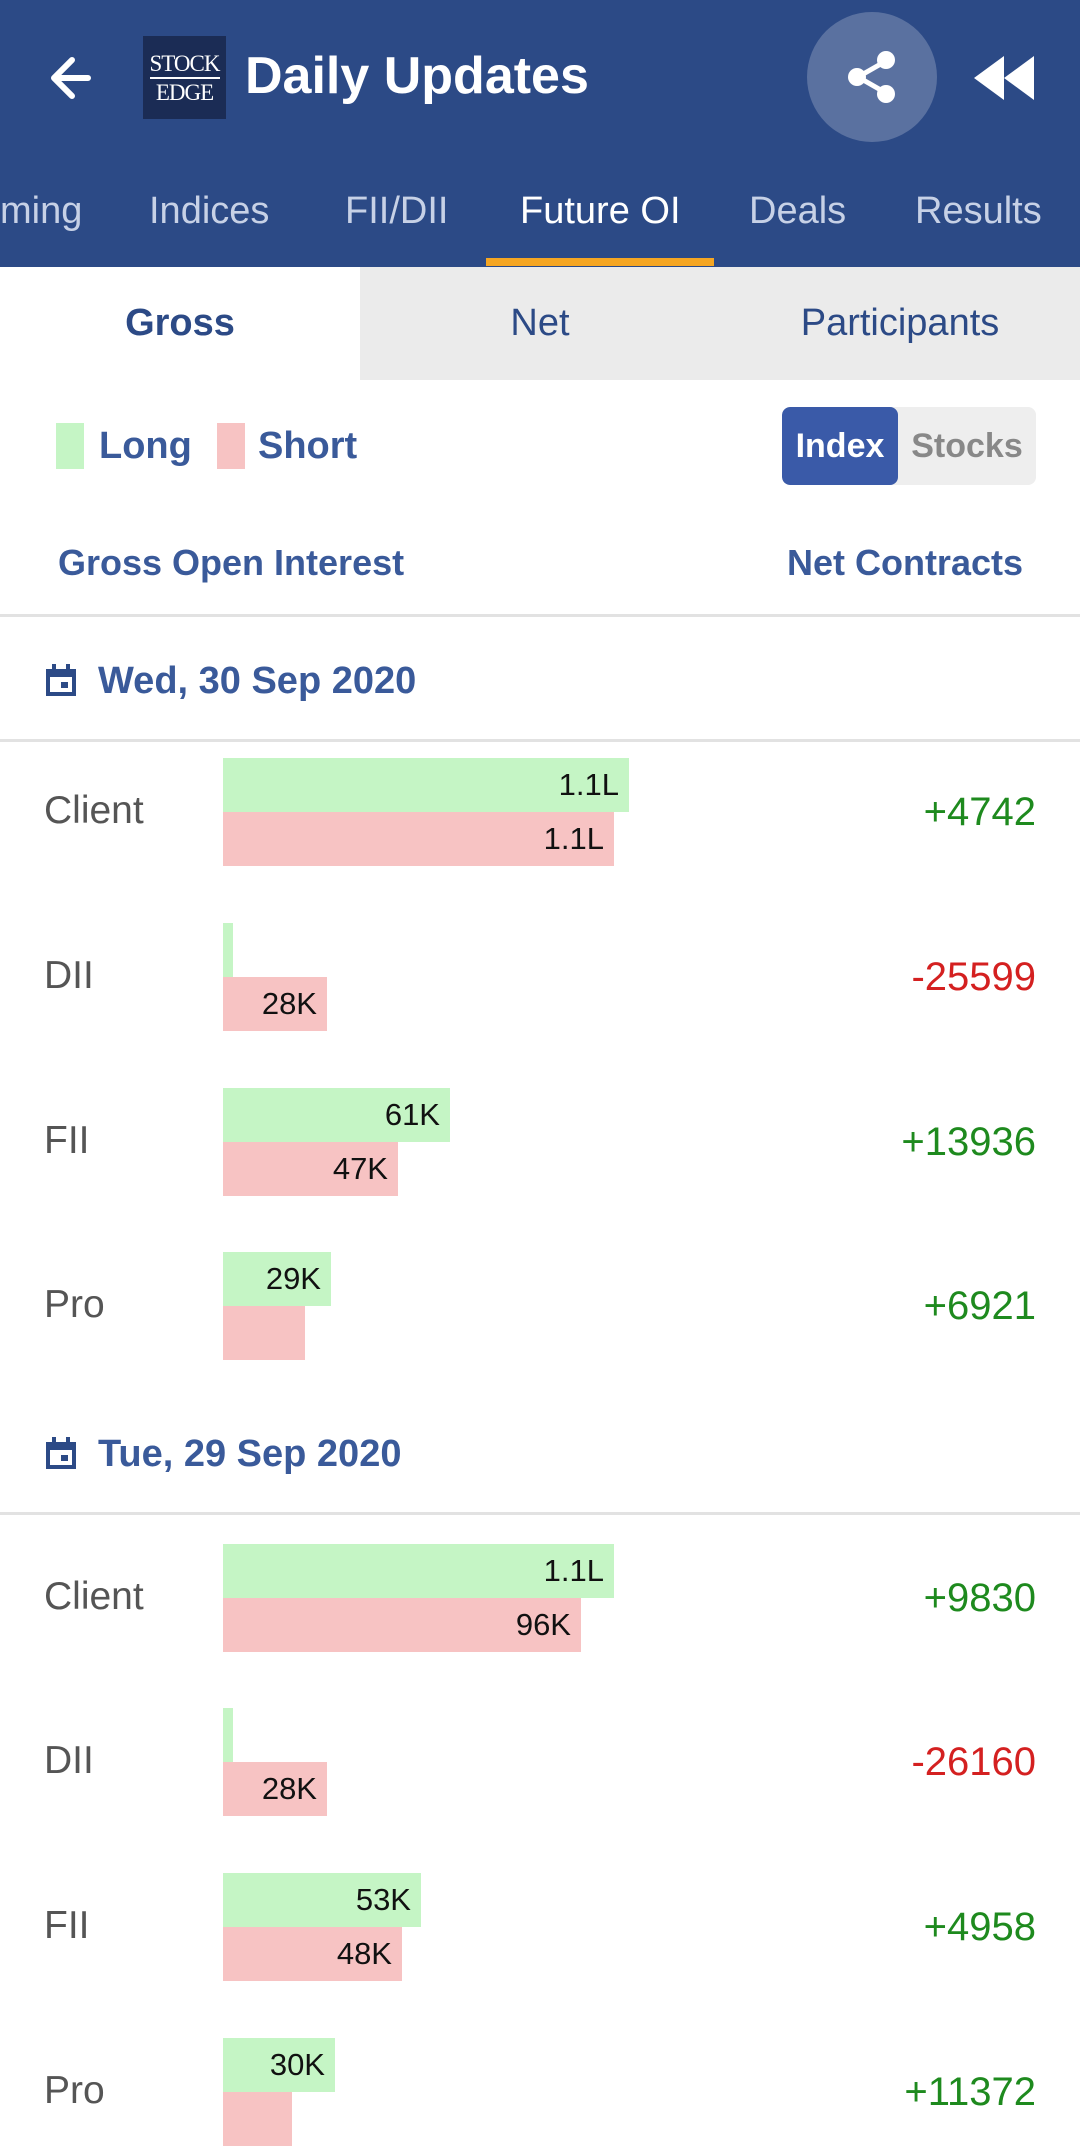 The width and height of the screenshot is (1080, 2148). What do you see at coordinates (540, 1928) in the screenshot?
I see `participant-row: FII 53K 48K +4958` at bounding box center [540, 1928].